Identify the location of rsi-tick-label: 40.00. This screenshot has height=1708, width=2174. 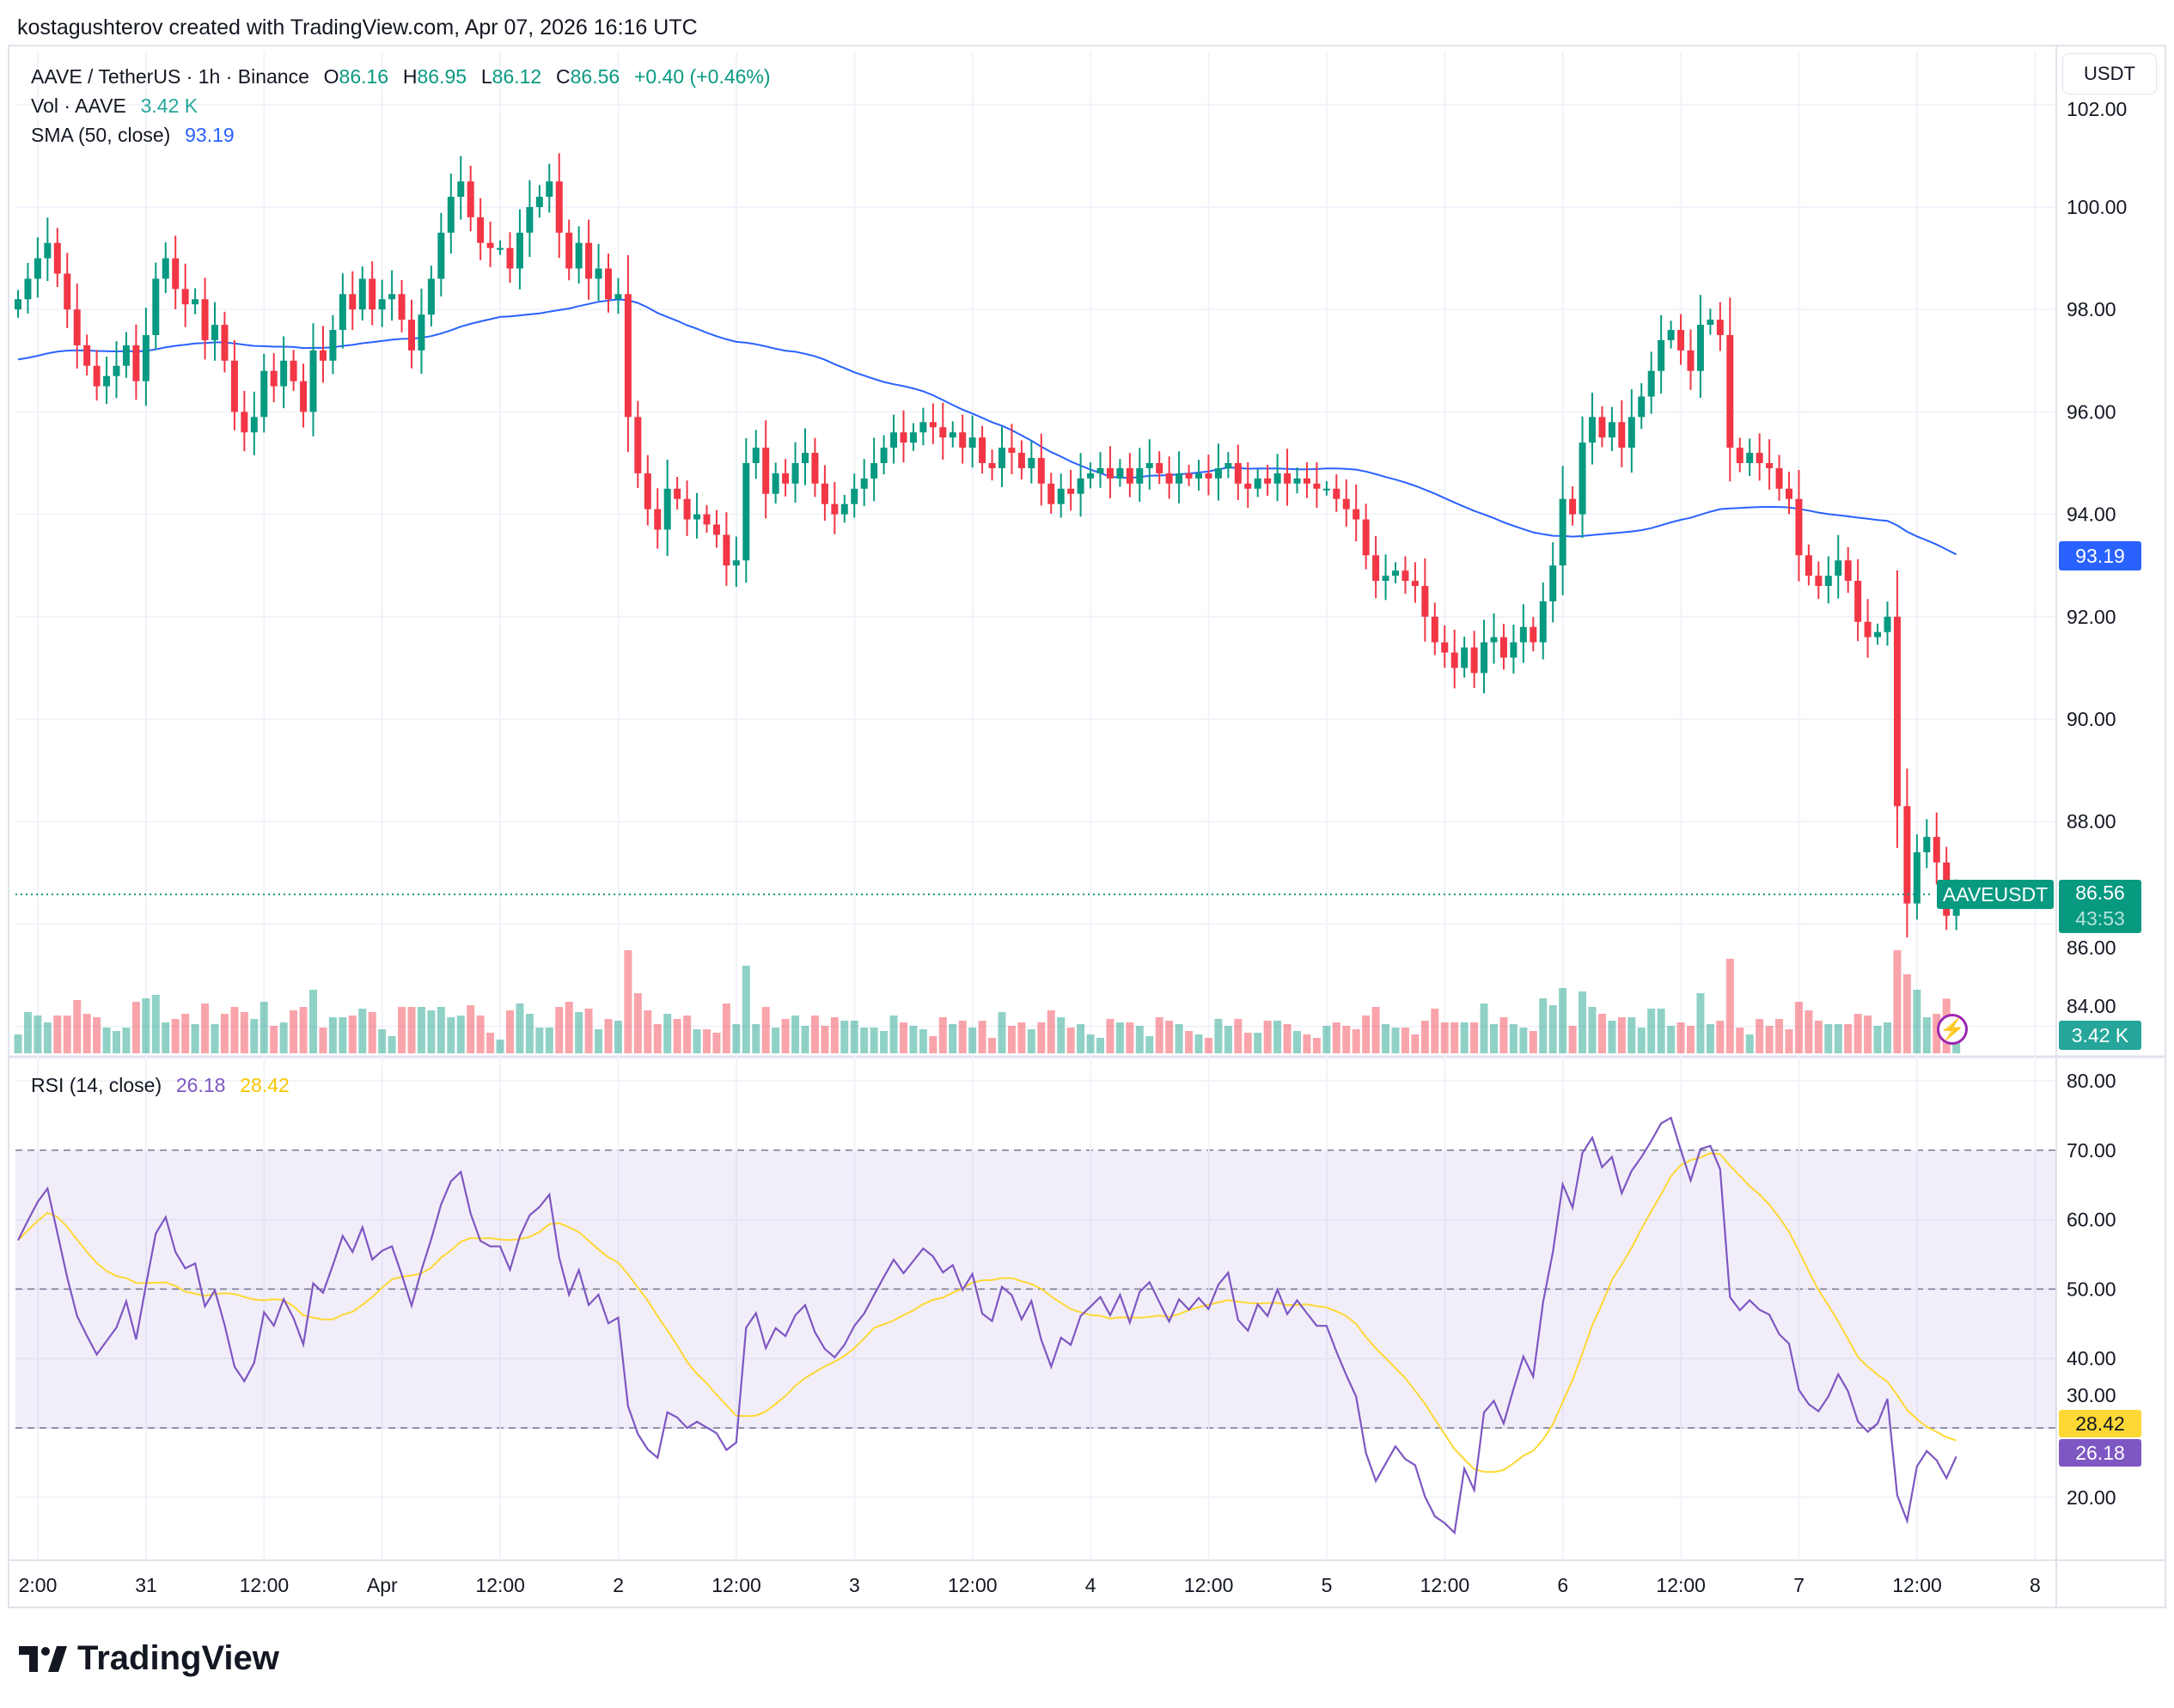
(2091, 1358).